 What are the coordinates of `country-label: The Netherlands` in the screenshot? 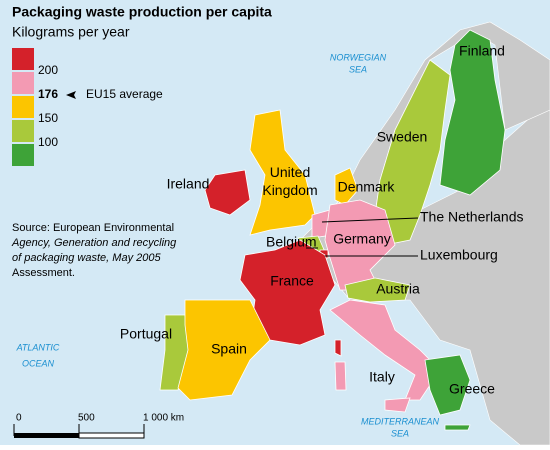 It's located at (472, 217).